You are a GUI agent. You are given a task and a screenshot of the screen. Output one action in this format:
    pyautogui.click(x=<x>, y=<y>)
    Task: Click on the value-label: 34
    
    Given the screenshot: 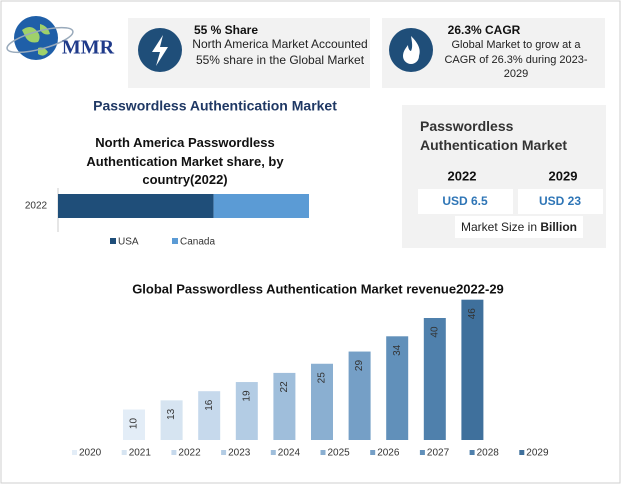 What is the action you would take?
    pyautogui.click(x=397, y=350)
    